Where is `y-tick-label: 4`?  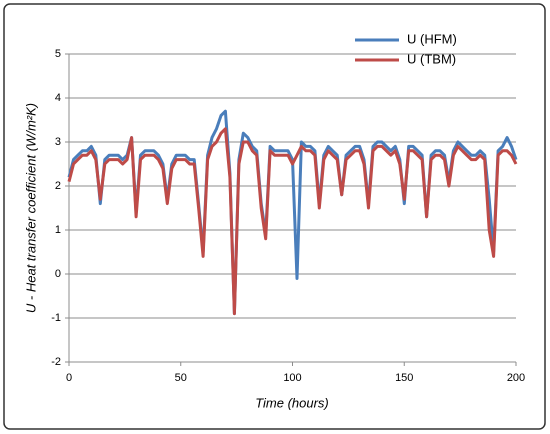
y-tick-label: 4 is located at coordinates (58, 98).